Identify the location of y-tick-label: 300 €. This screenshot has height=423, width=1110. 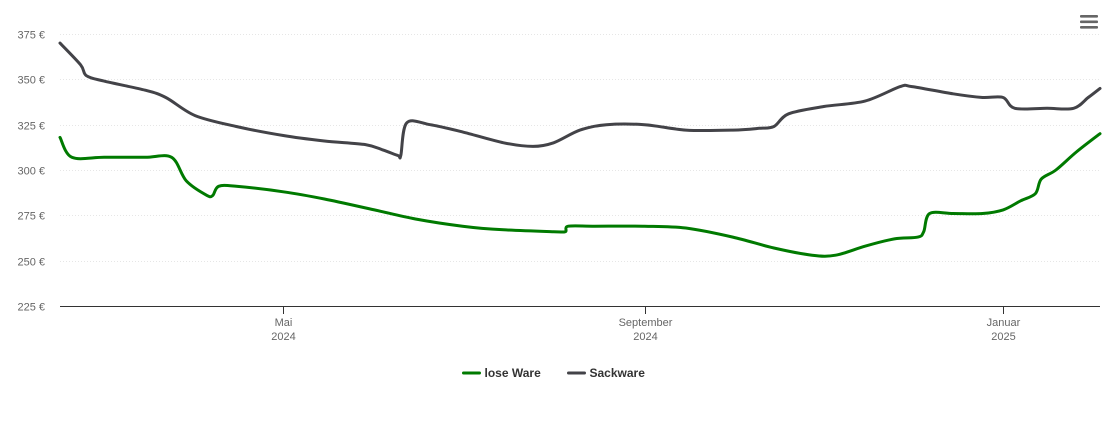
(31, 172).